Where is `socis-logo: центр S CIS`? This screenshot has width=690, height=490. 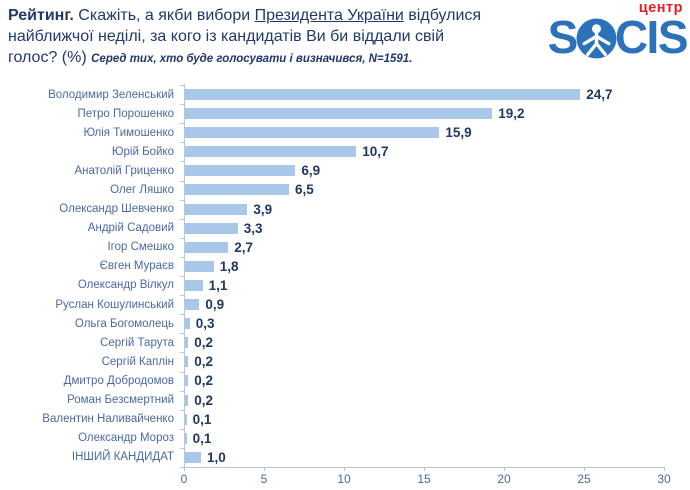 socis-logo: центр S CIS is located at coordinates (618, 31).